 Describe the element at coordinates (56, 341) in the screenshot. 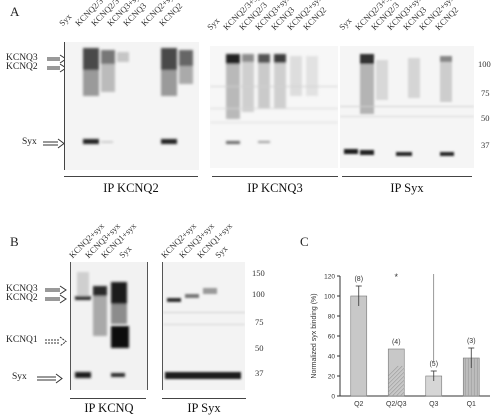

I see `arrow-kcnq1-icon` at that location.